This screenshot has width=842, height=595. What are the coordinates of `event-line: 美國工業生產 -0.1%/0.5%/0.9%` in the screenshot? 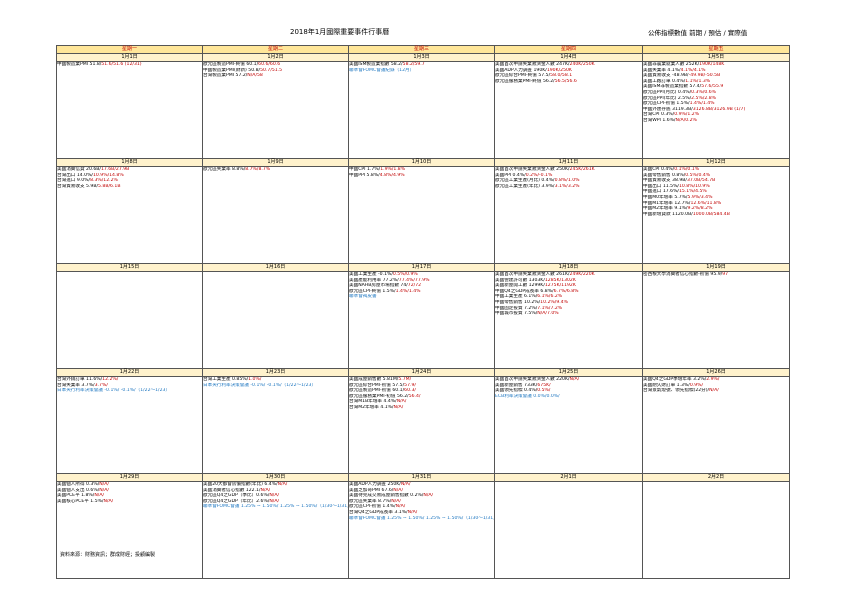 It's located at (422, 275).